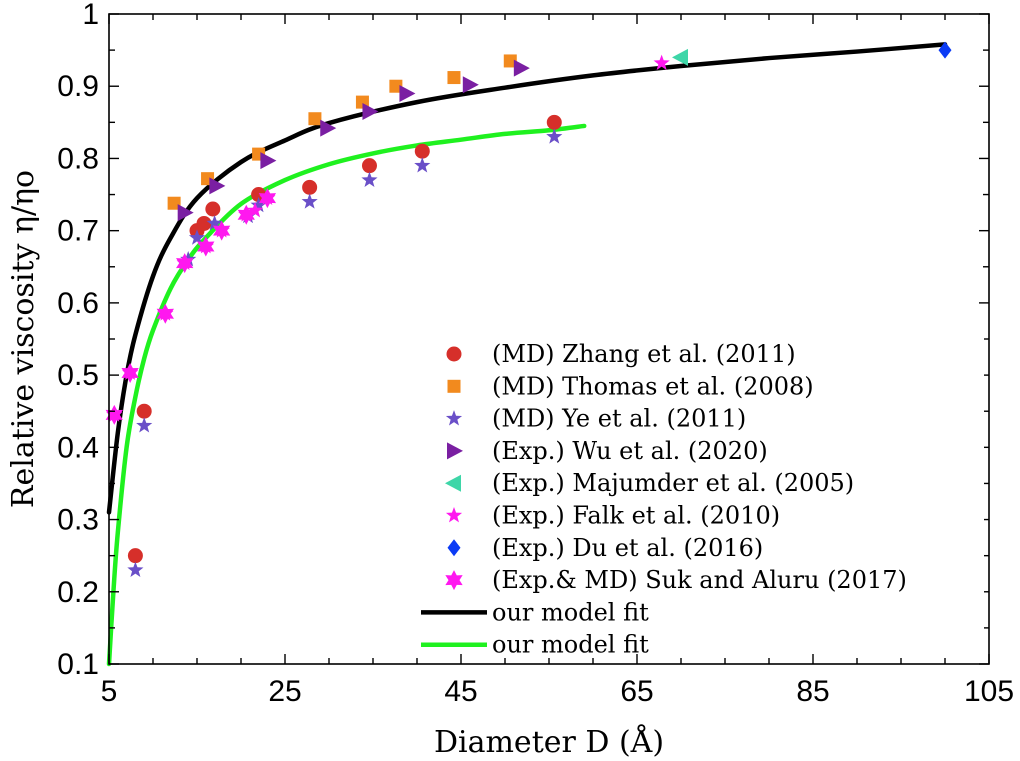 The width and height of the screenshot is (1020, 761). Describe the element at coordinates (673, 483) in the screenshot. I see `legend-label: (Exp.) Majumder et al. (2005)` at that location.